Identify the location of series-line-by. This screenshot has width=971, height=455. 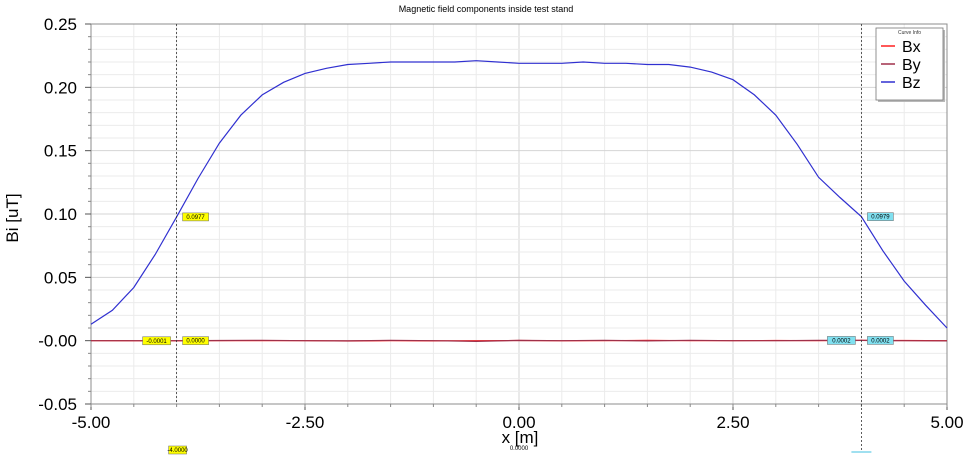
(519, 341).